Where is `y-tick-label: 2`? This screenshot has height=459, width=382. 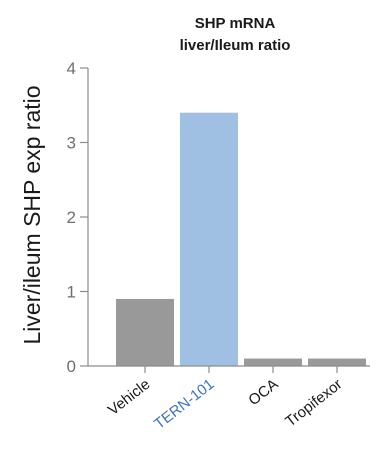
y-tick-label: 2 is located at coordinates (71, 217).